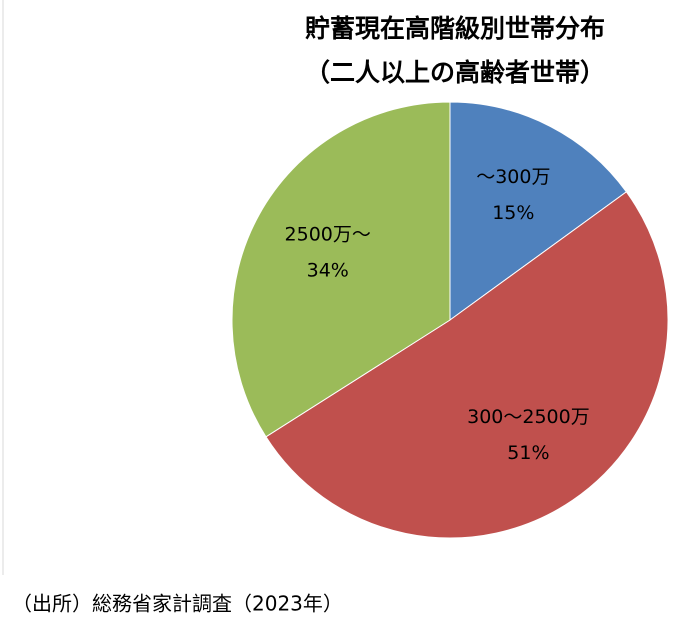  Describe the element at coordinates (455, 28) in the screenshot. I see `chart-title: 貯蓄現在高階級別世帯分布` at that location.